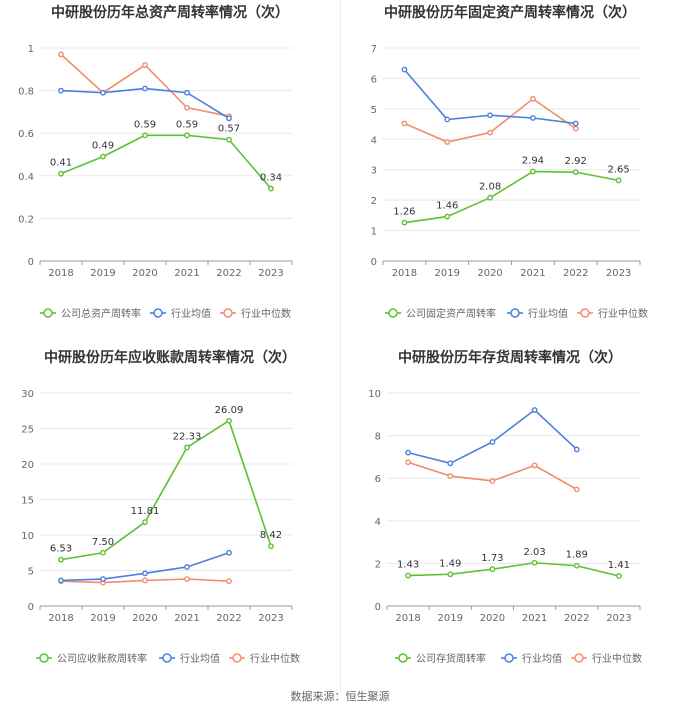 This screenshot has height=712, width=680. I want to click on chart-title: 中研股份历年存货周转率情况（次）, so click(510, 357).